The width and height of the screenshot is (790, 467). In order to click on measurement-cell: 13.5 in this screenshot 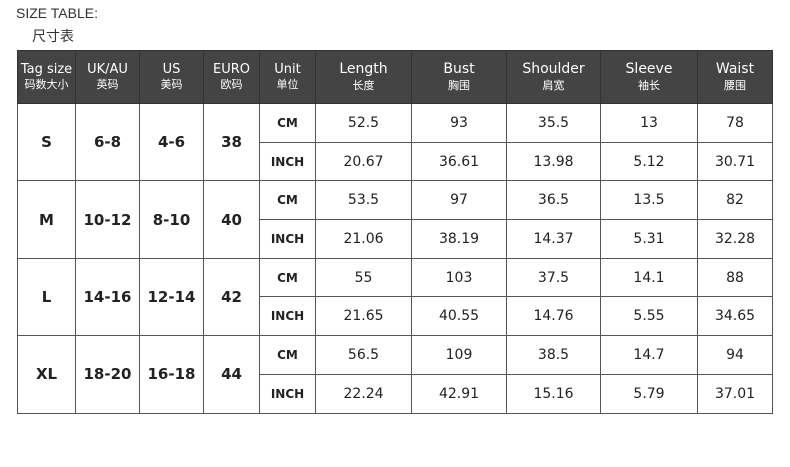, I will do `click(649, 200)`.